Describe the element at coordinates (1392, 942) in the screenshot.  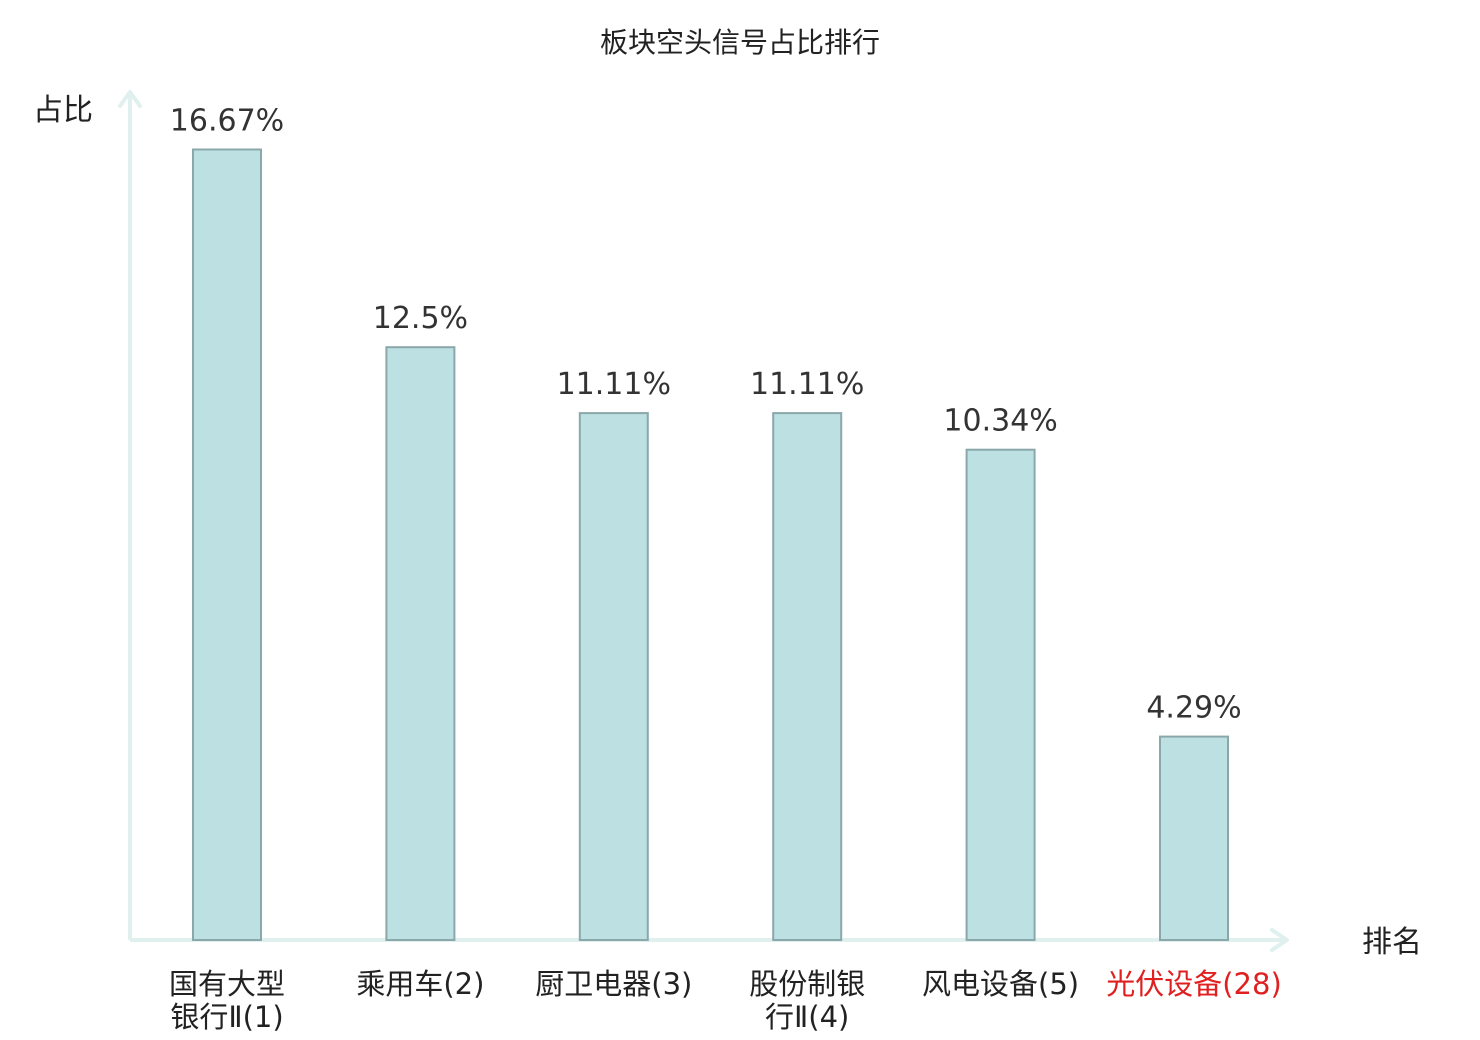
I see `x-axis-title: 排名` at that location.